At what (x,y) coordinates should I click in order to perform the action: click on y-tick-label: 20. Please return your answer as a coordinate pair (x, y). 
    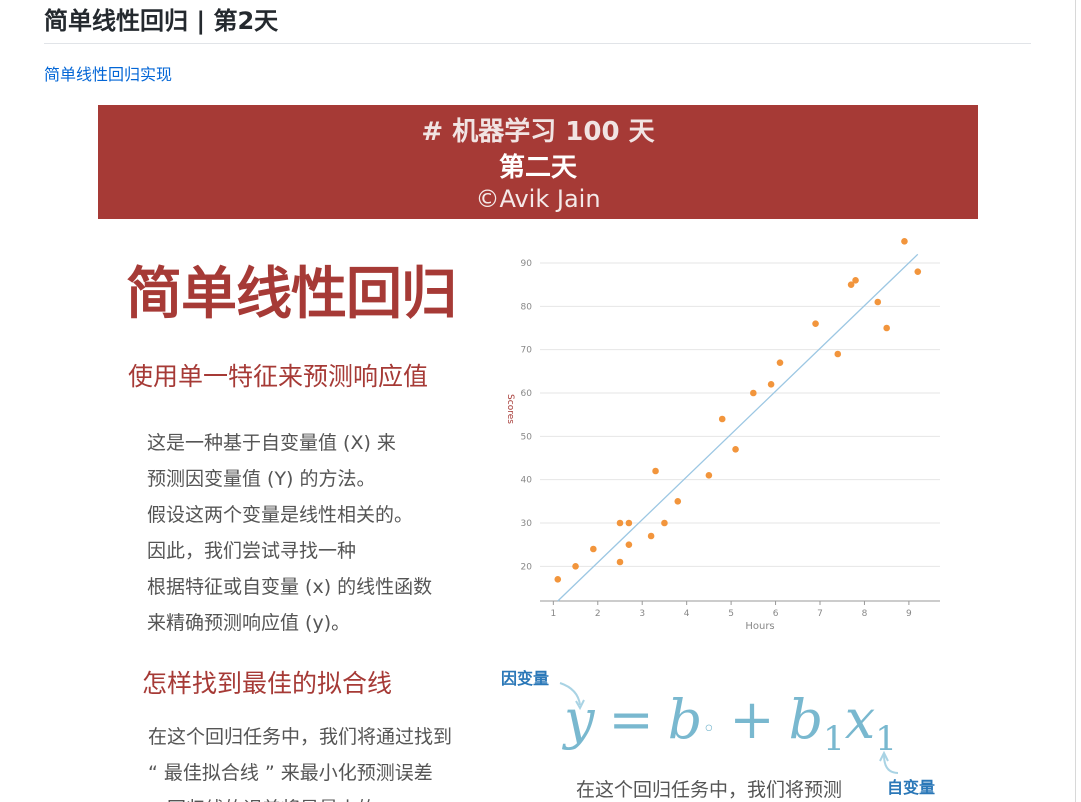
    Looking at the image, I should click on (527, 567).